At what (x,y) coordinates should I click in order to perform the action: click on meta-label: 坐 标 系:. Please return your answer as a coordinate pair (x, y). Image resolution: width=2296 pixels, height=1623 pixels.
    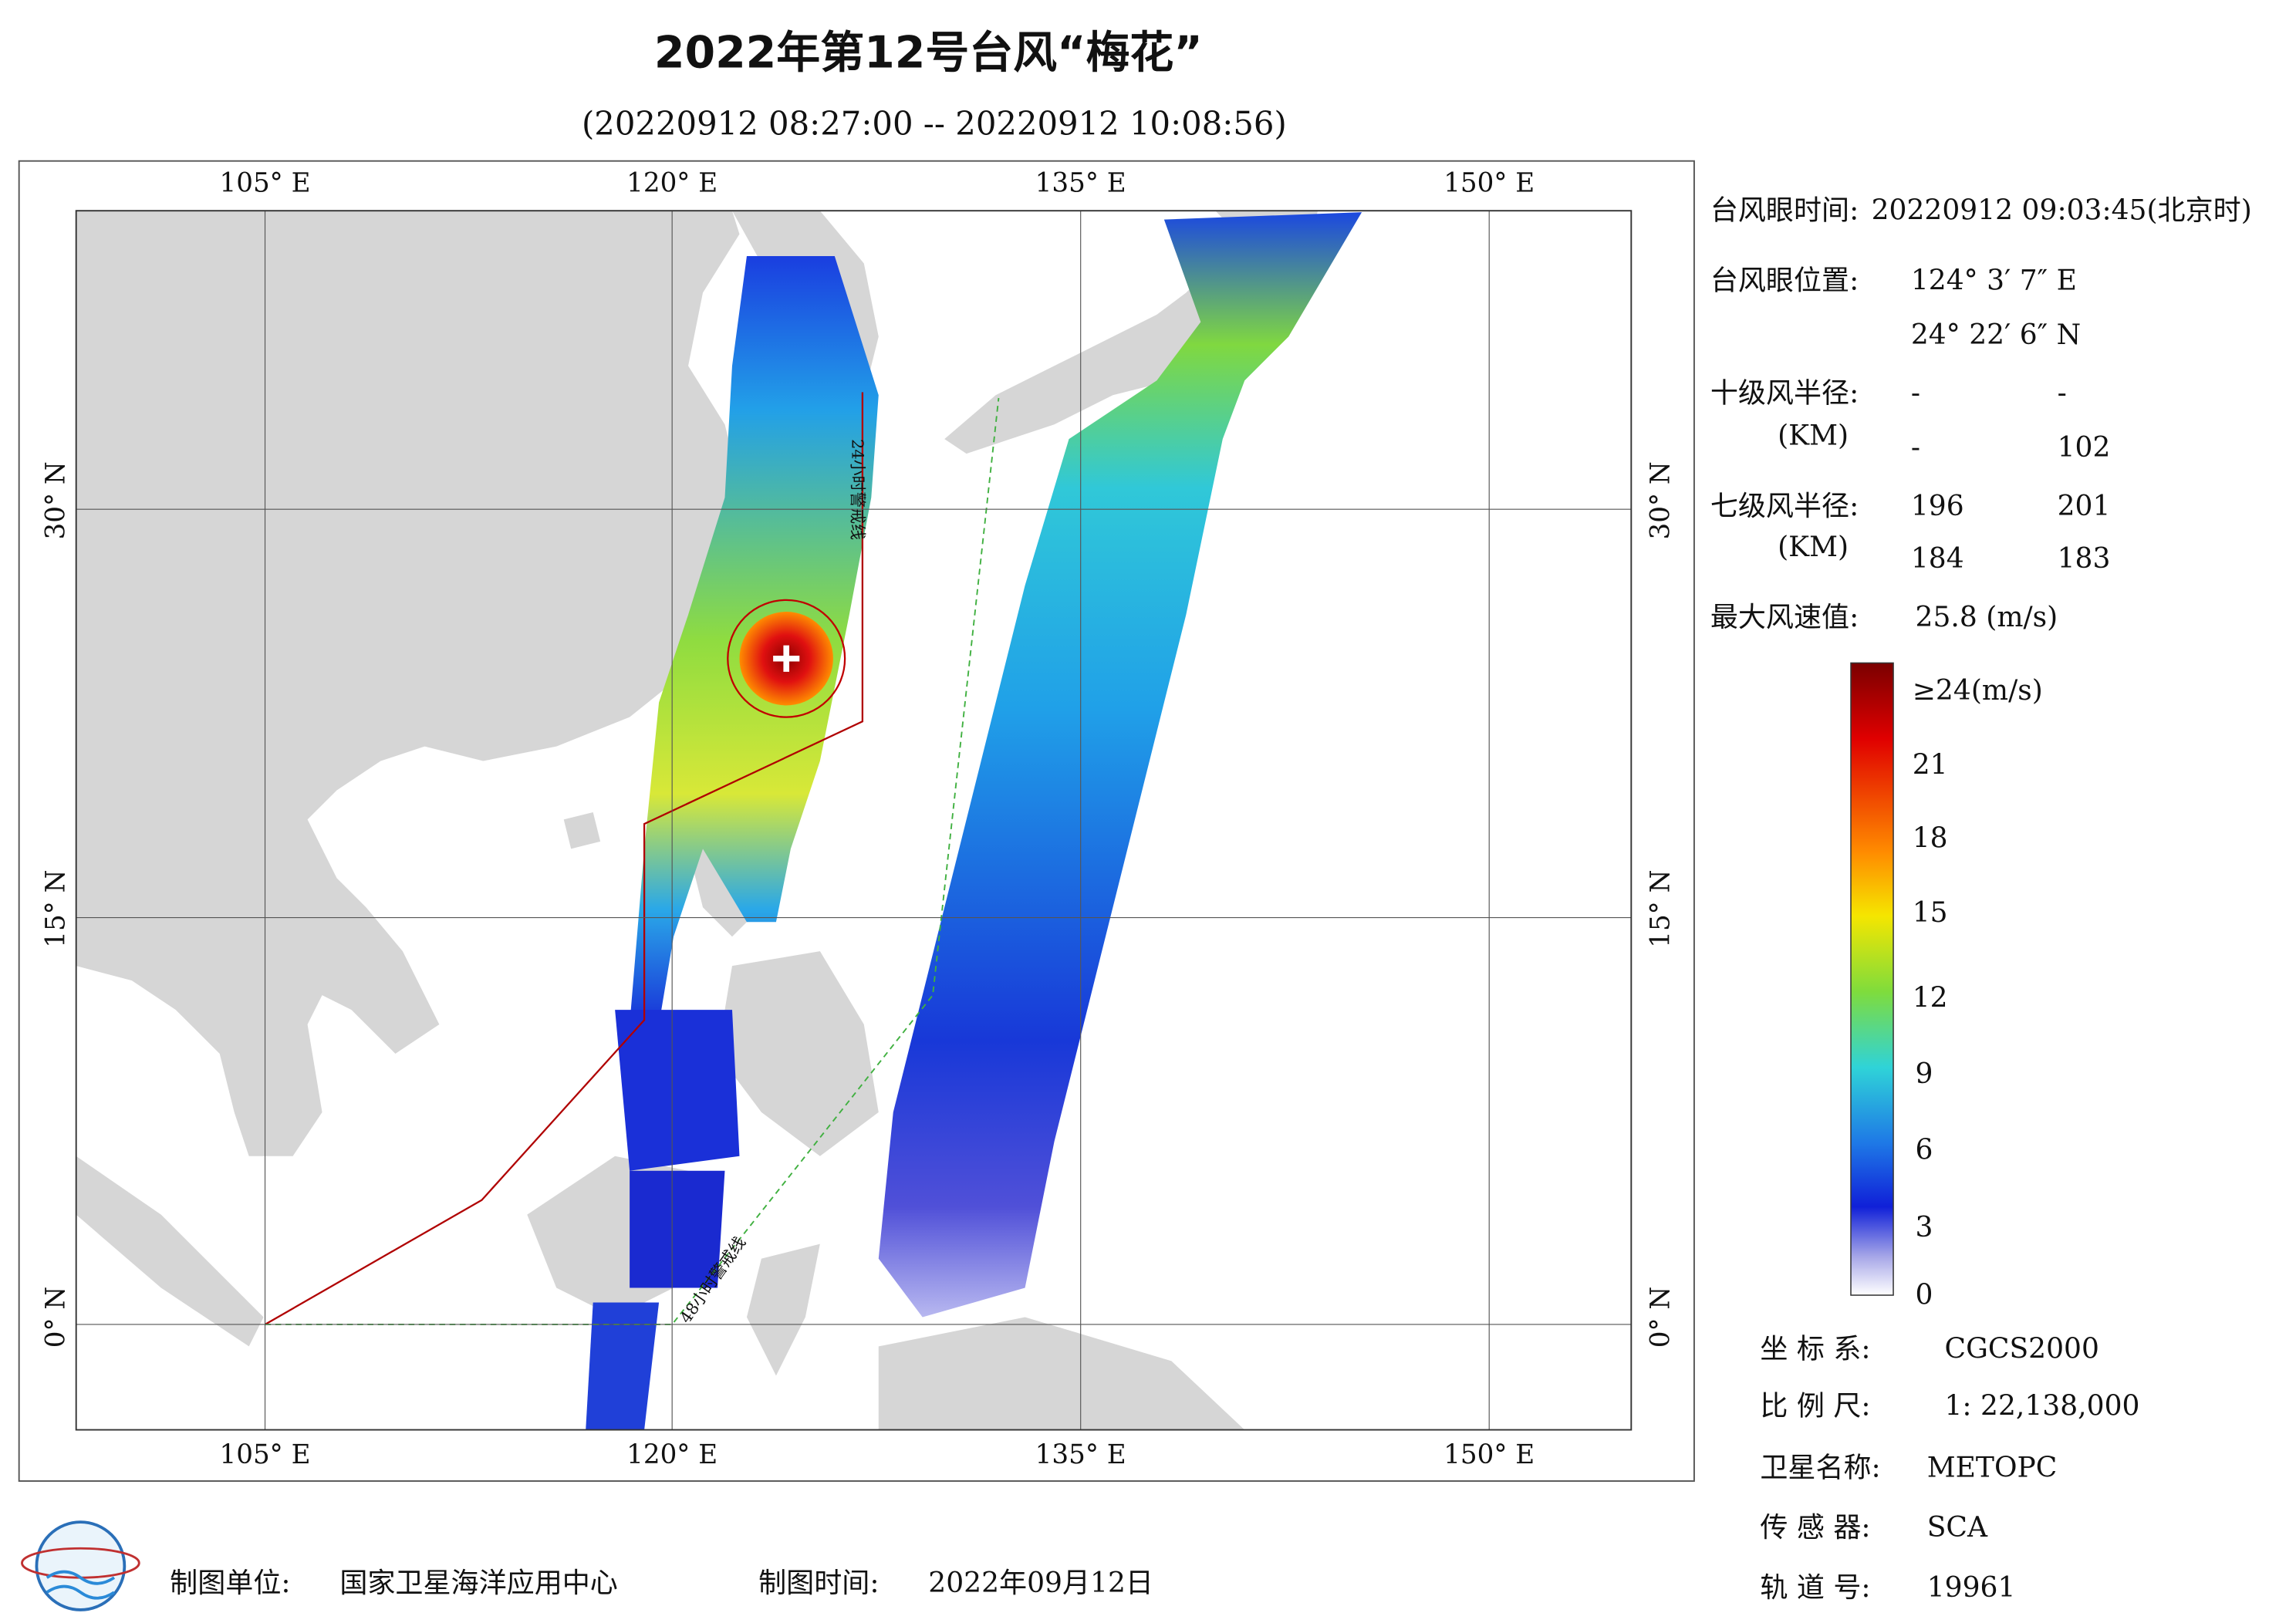
    Looking at the image, I should click on (1815, 1349).